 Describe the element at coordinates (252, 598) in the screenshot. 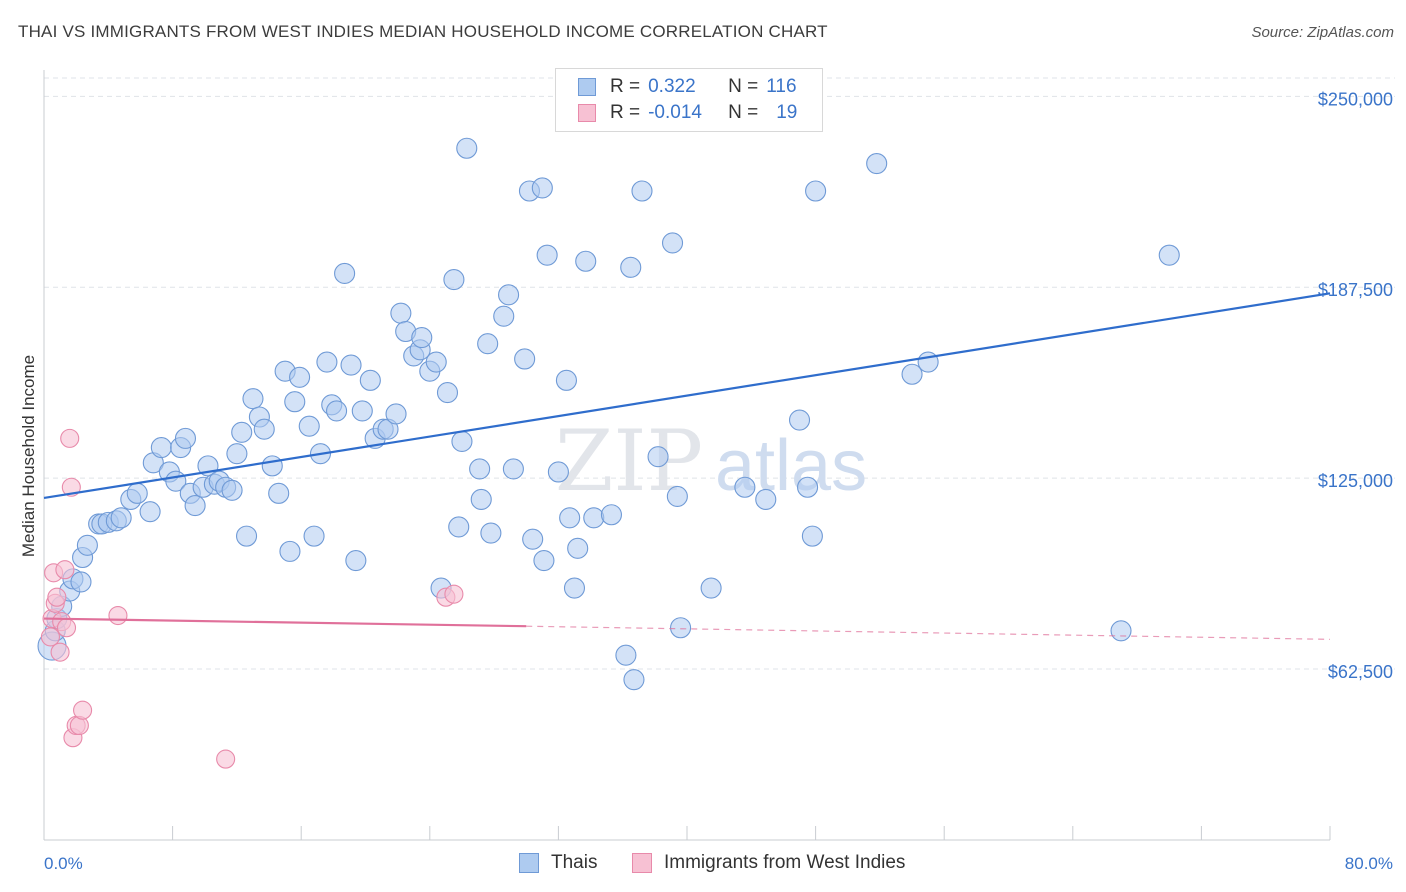

I see `west-indies-points` at that location.